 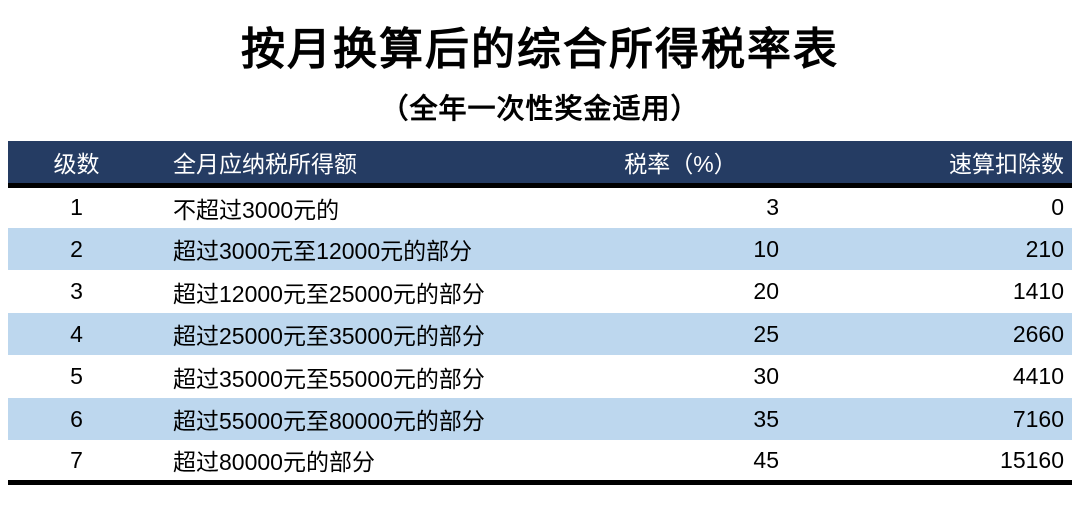 I want to click on cell-income: 超过3000元至12000元的部分, so click(x=323, y=251).